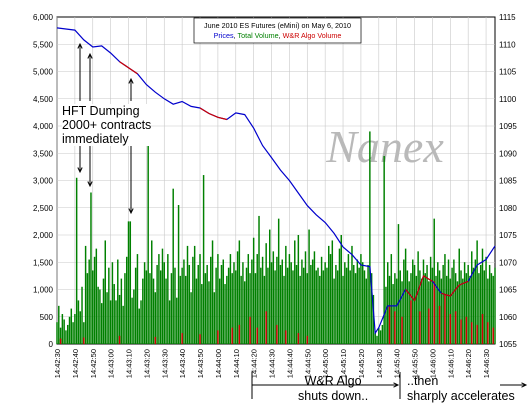 The width and height of the screenshot is (530, 409). What do you see at coordinates (507, 17) in the screenshot?
I see `y-right-tick-label: 1115` at bounding box center [507, 17].